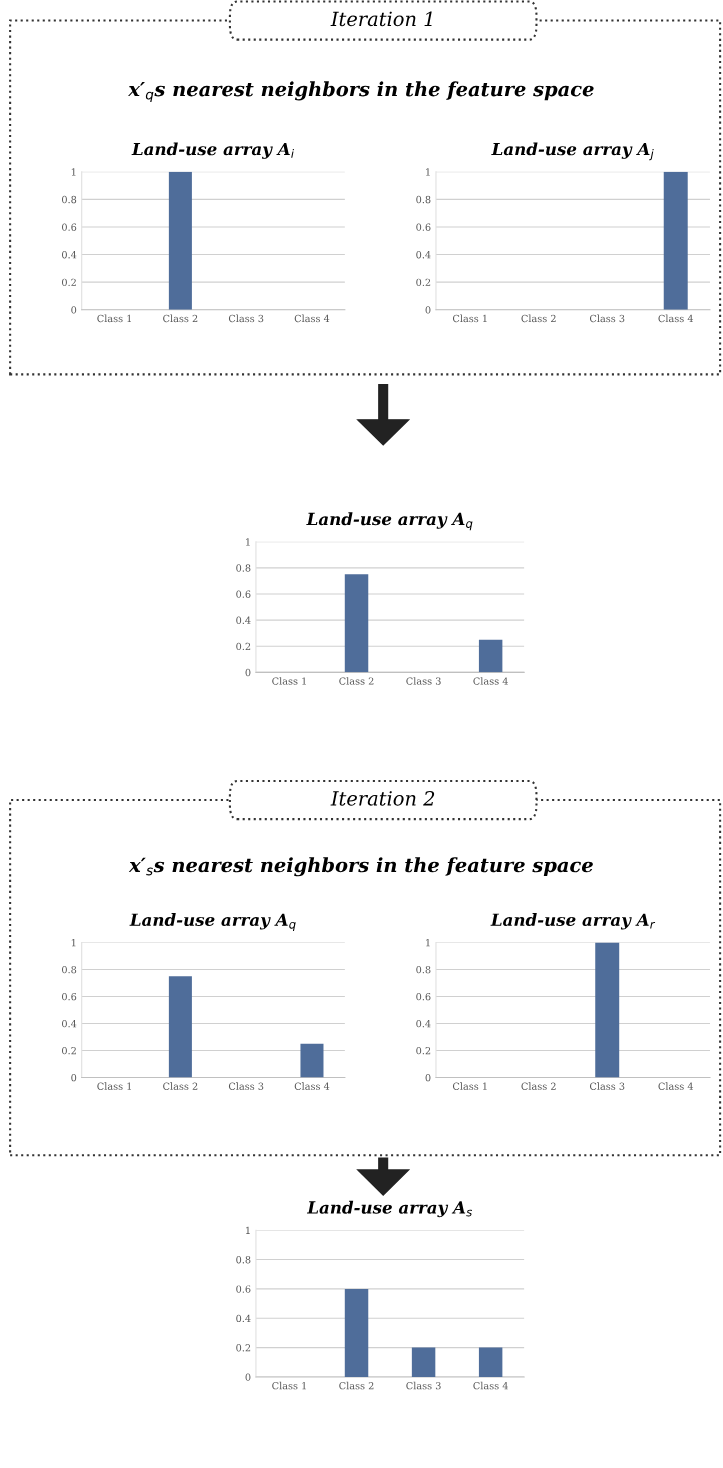  I want to click on text: x′$_{s}$s nearest neighbors in the feature space, so click(360, 867).